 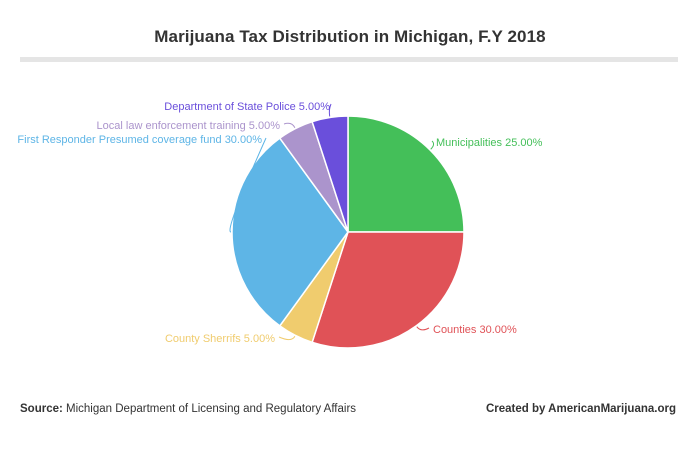 What do you see at coordinates (388, 290) in the screenshot?
I see `pie-slice-counties` at bounding box center [388, 290].